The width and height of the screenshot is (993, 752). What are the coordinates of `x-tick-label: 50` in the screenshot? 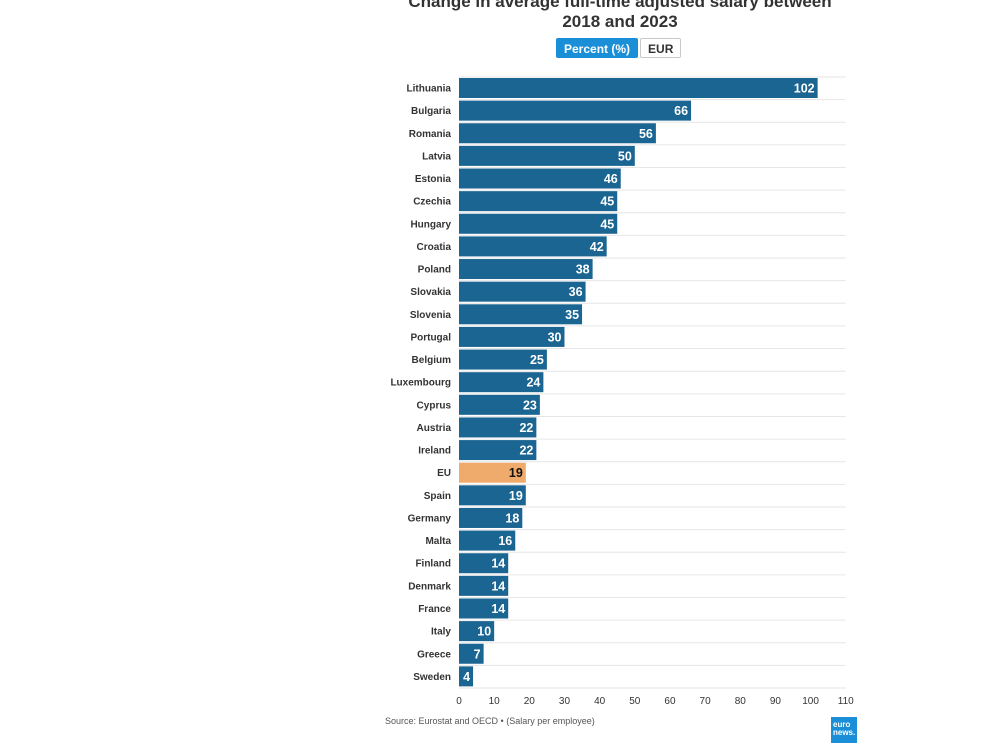 It's located at (635, 701).